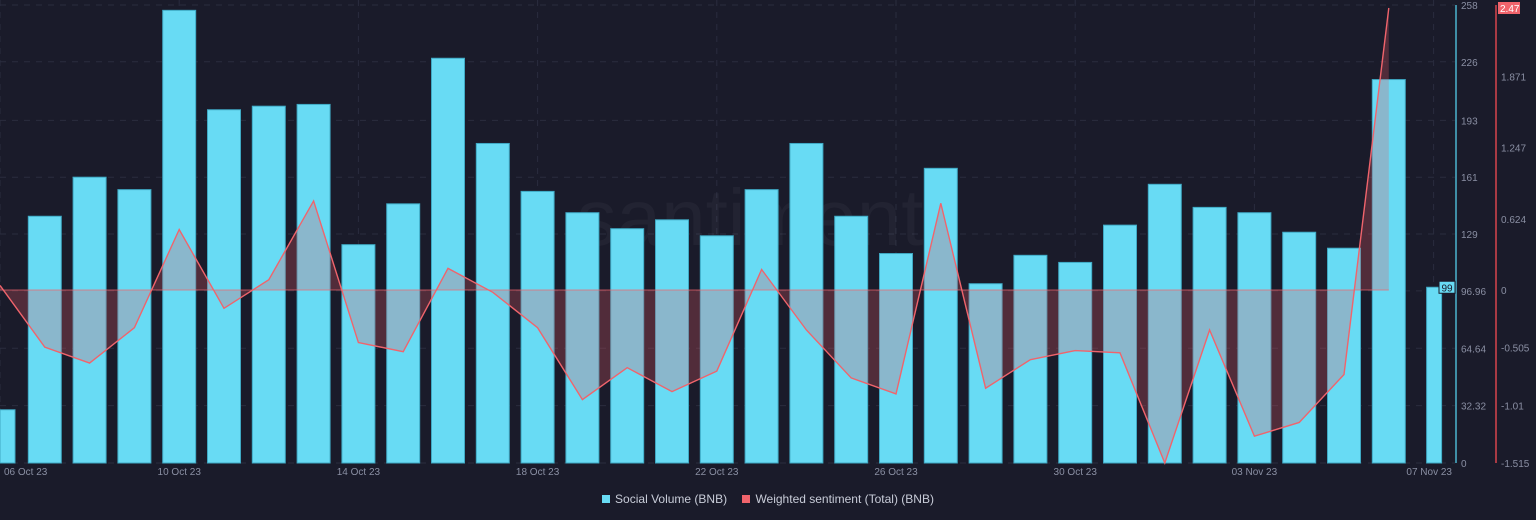 This screenshot has width=1536, height=520. What do you see at coordinates (180, 472) in the screenshot?
I see `x-tick-label: 10 Oct 23` at bounding box center [180, 472].